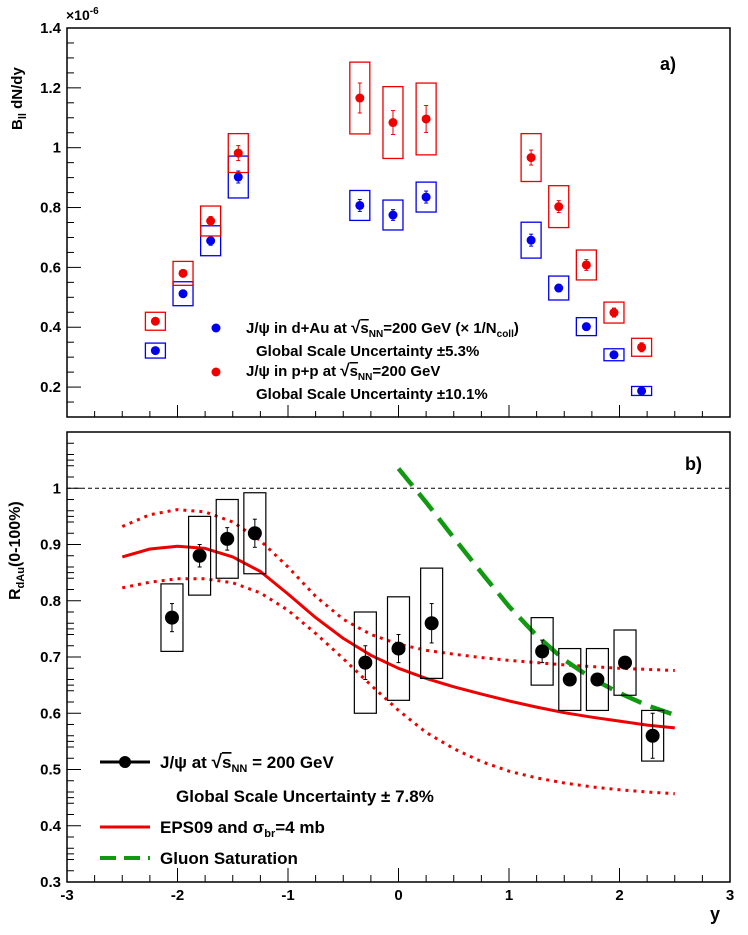 The image size is (748, 935). I want to click on panel-a-multiplier: ×10⁻⁶, so click(82, 14).